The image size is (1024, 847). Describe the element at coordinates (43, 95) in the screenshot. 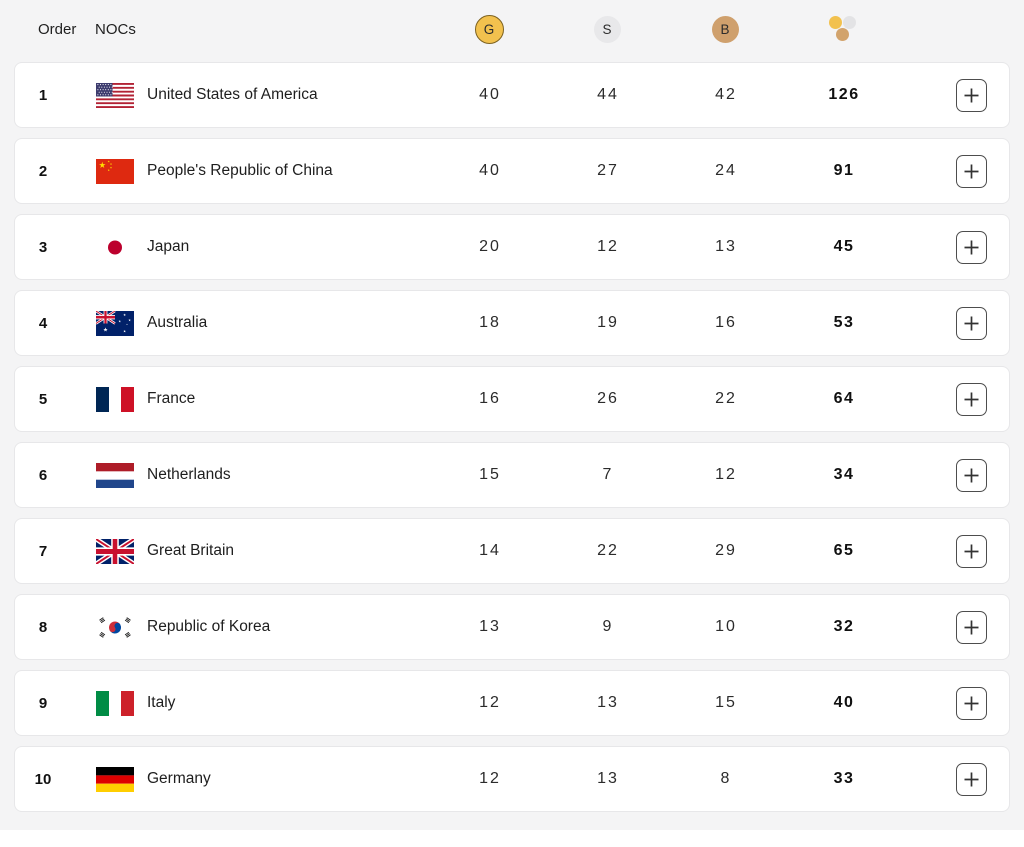

I see `rank-number: 1` at that location.